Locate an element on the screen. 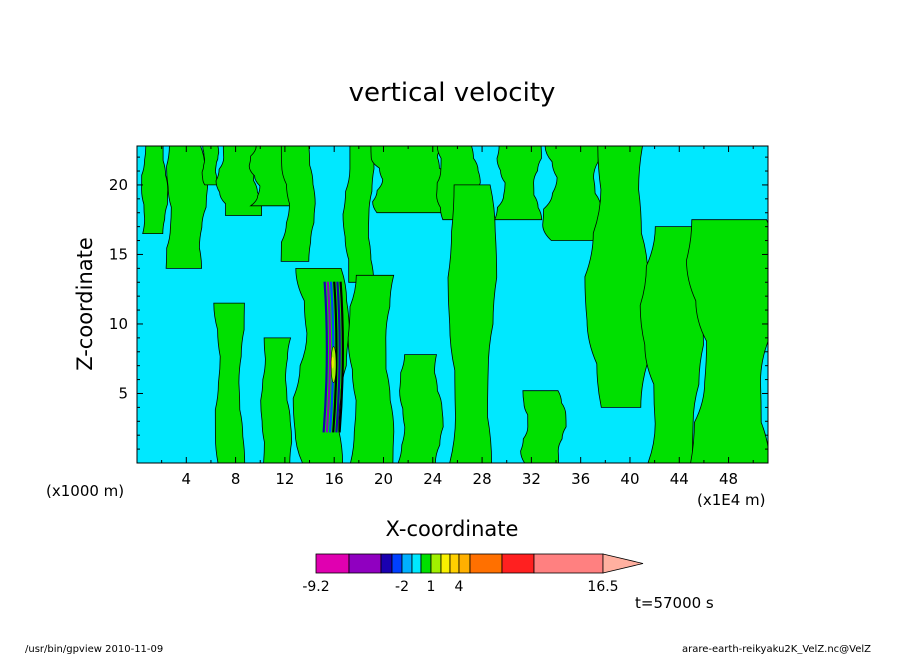 The width and height of the screenshot is (904, 658). x-tick-label: 24 is located at coordinates (432, 479).